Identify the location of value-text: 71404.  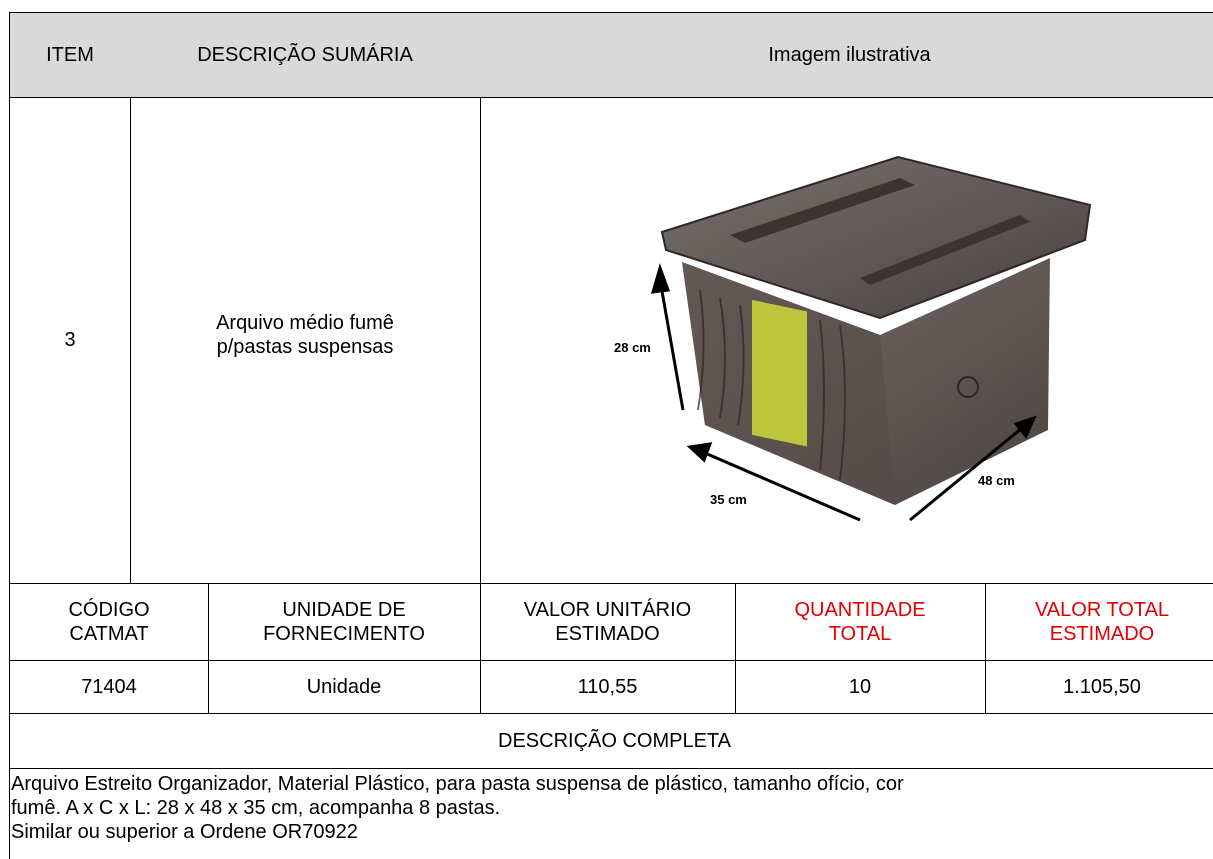
(109, 686).